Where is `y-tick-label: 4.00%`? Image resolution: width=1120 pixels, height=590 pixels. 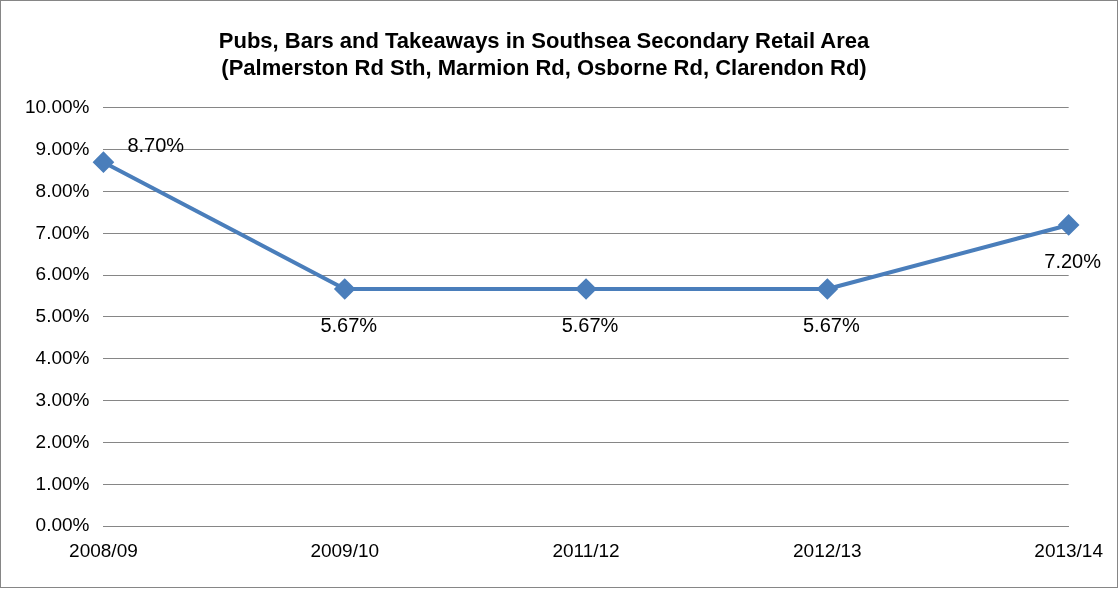 y-tick-label: 4.00% is located at coordinates (62, 358).